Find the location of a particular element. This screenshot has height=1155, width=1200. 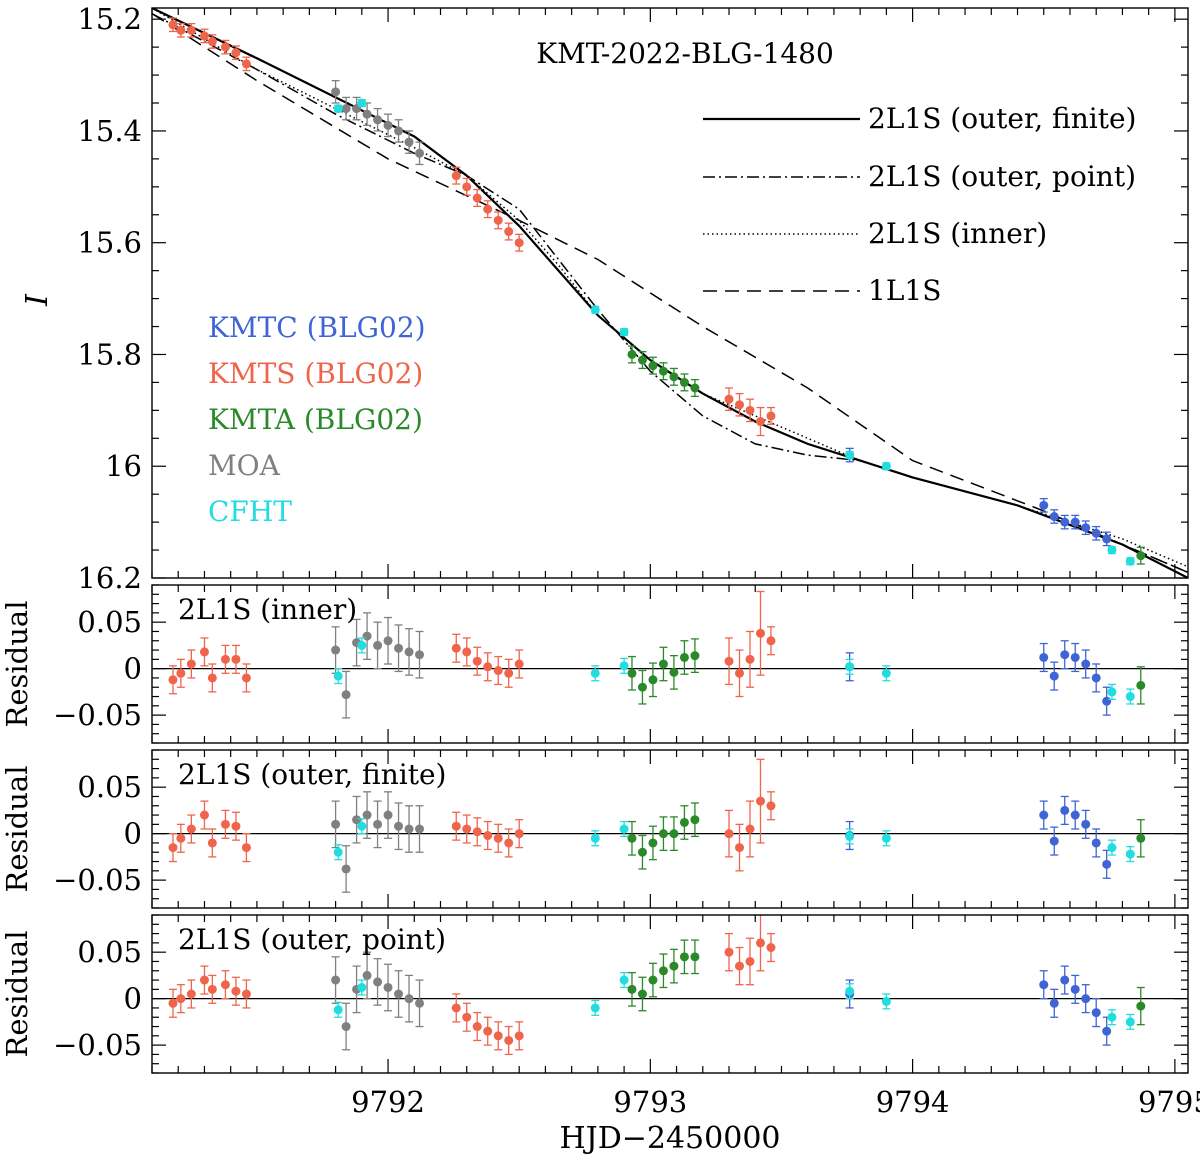

y-tick-label: 0 is located at coordinates (133, 669).